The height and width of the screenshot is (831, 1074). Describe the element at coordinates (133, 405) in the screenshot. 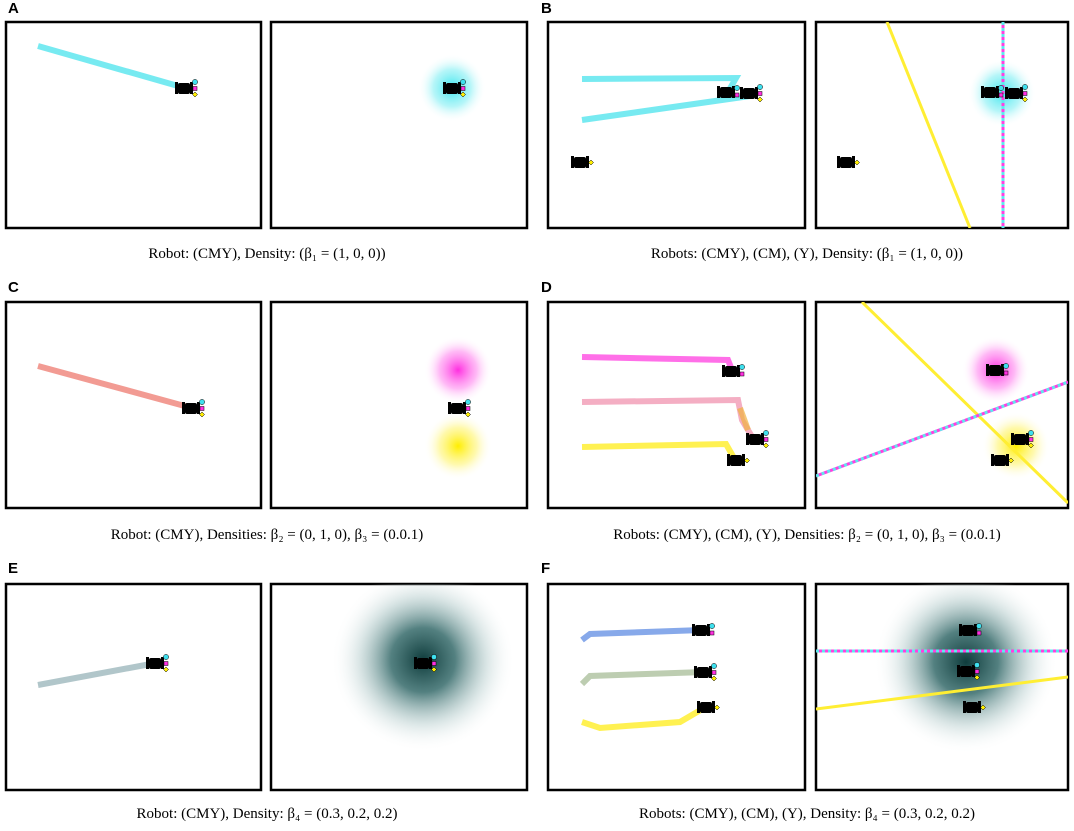

I see `panel-c-trajectory-plot` at that location.